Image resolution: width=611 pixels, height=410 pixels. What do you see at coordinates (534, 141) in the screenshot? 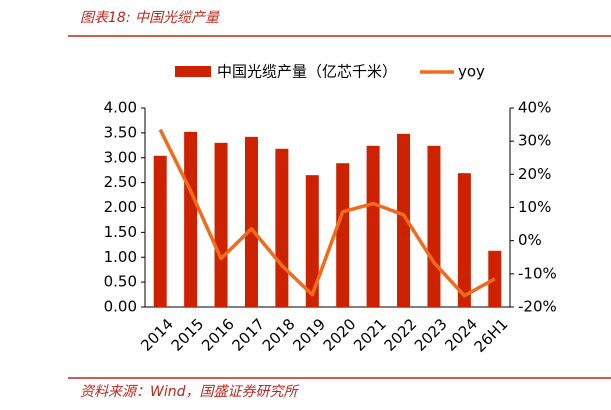
I see `y2-tick-label: 30%` at bounding box center [534, 141].